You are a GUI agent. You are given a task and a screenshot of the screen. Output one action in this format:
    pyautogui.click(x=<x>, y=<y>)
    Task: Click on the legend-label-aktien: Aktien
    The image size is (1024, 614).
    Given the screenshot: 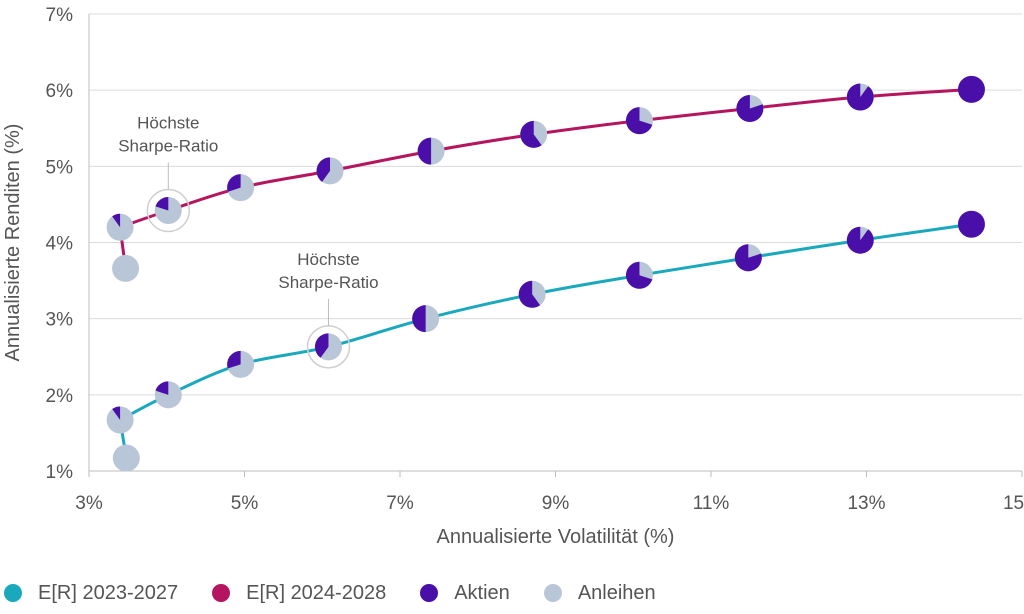 What is the action you would take?
    pyautogui.click(x=482, y=592)
    